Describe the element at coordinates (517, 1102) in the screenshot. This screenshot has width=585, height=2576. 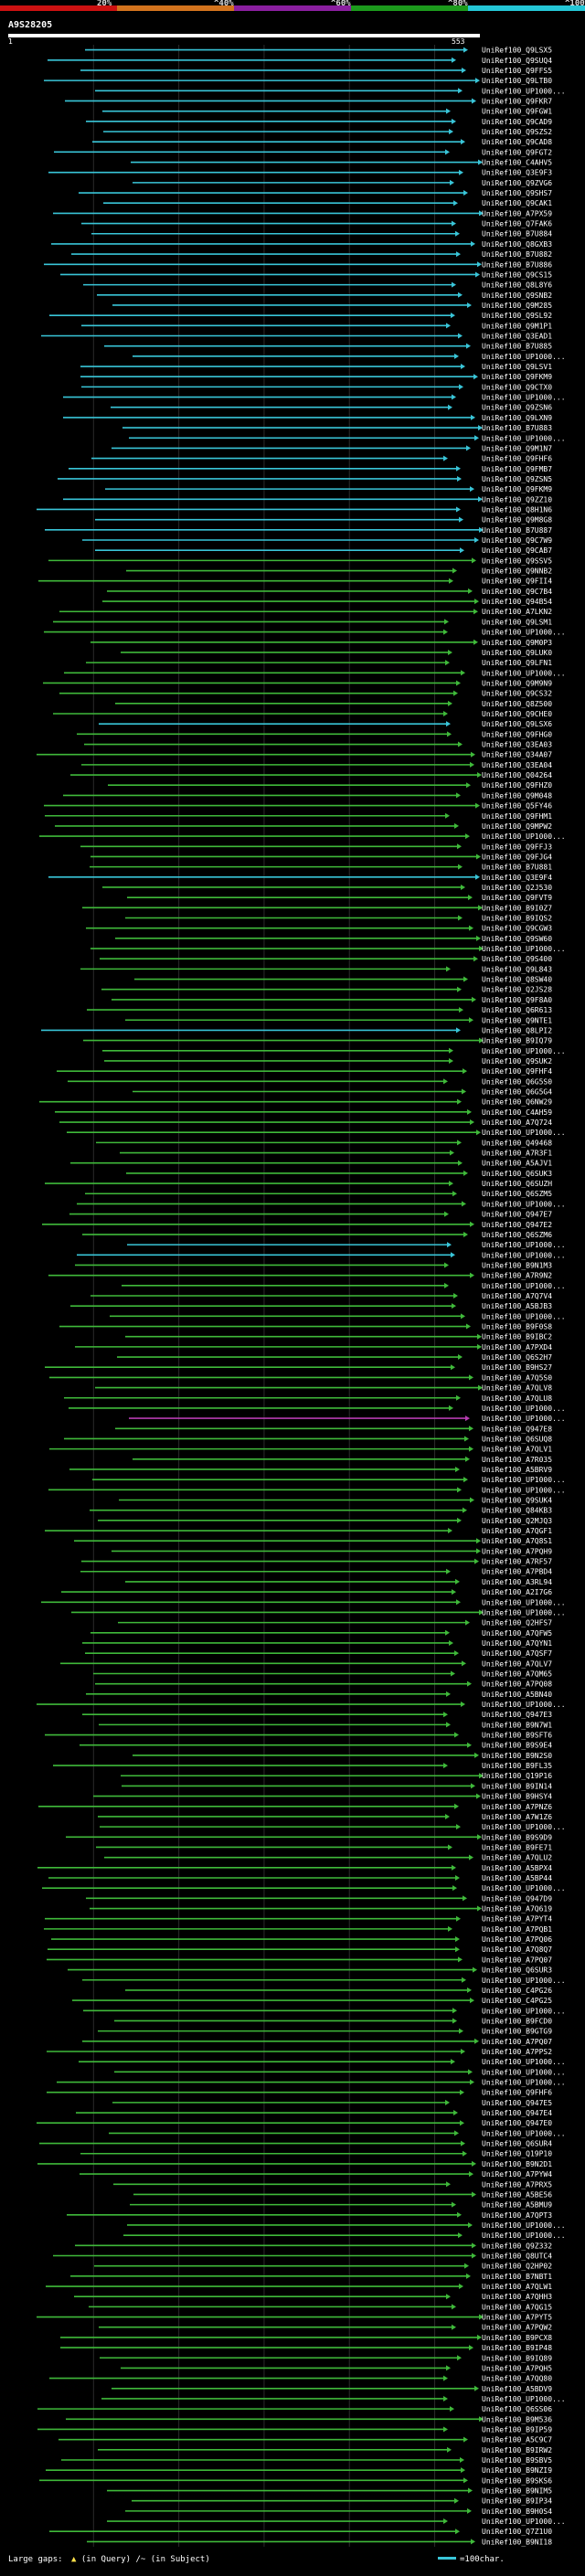
I see `hit-label: UniRef100_Q6NW29` at that location.